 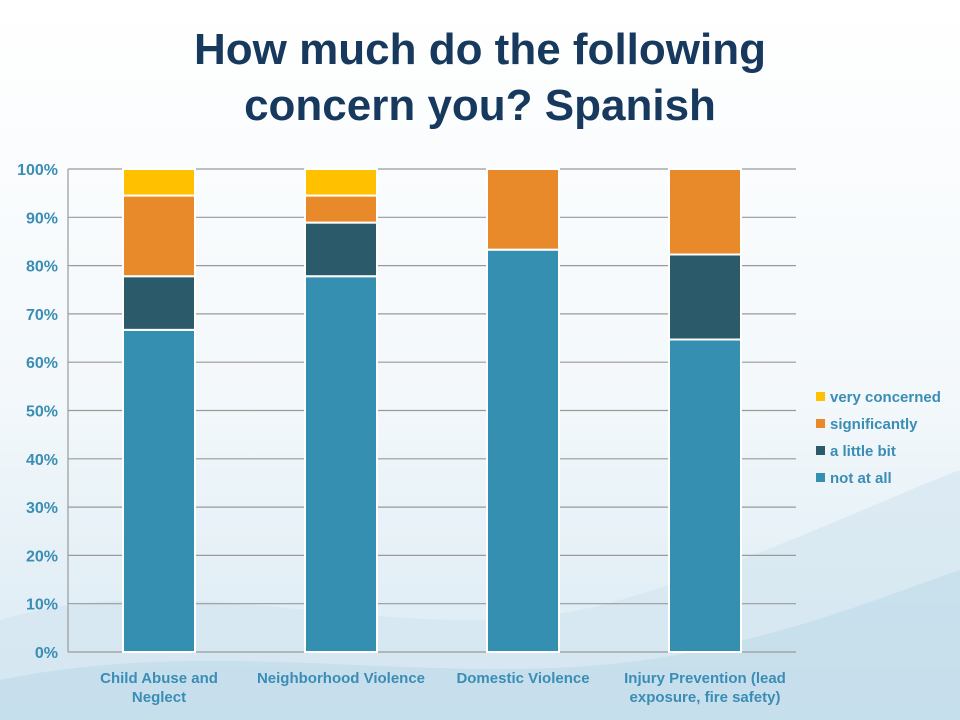 What do you see at coordinates (42, 363) in the screenshot?
I see `y-tick-label: 60%` at bounding box center [42, 363].